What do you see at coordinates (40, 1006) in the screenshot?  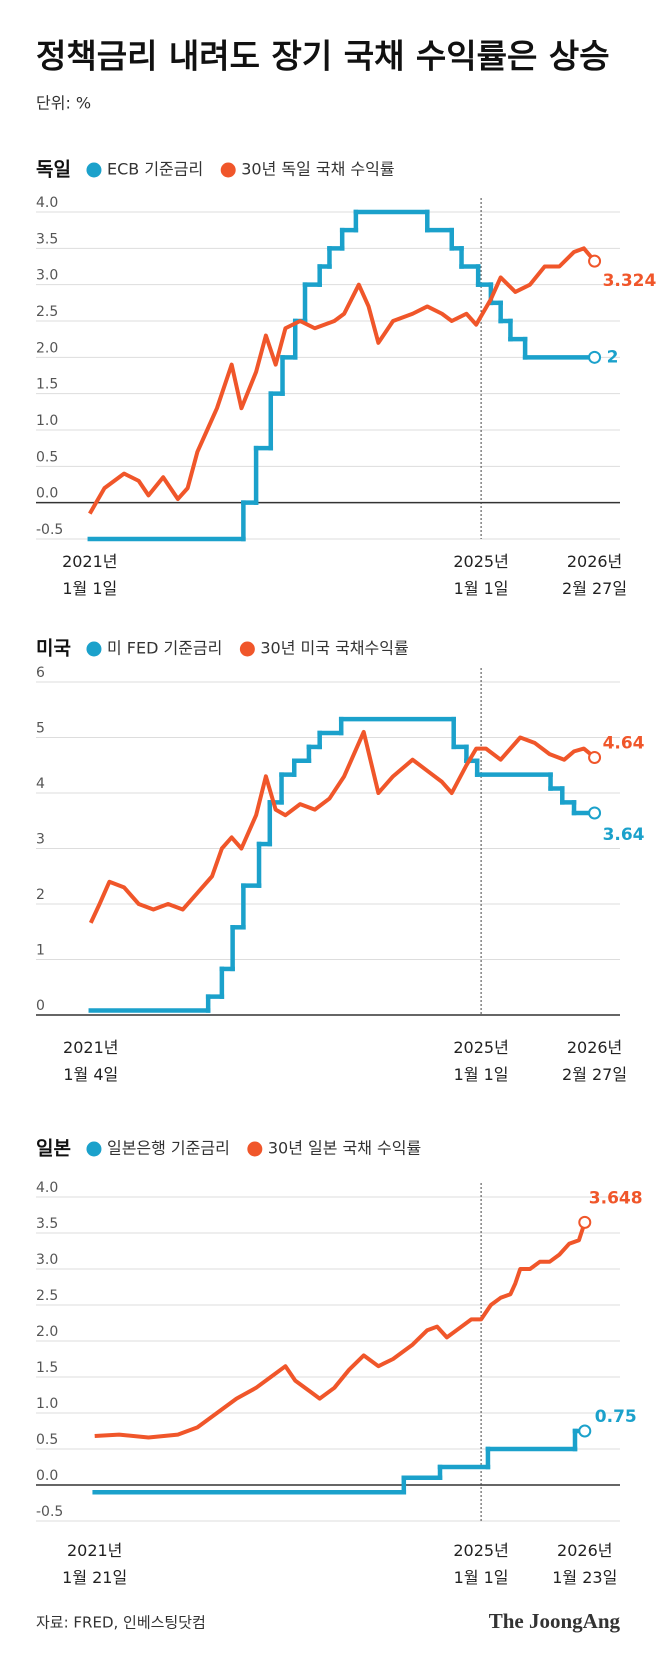 I see `y-tick-label: 0` at bounding box center [40, 1006].